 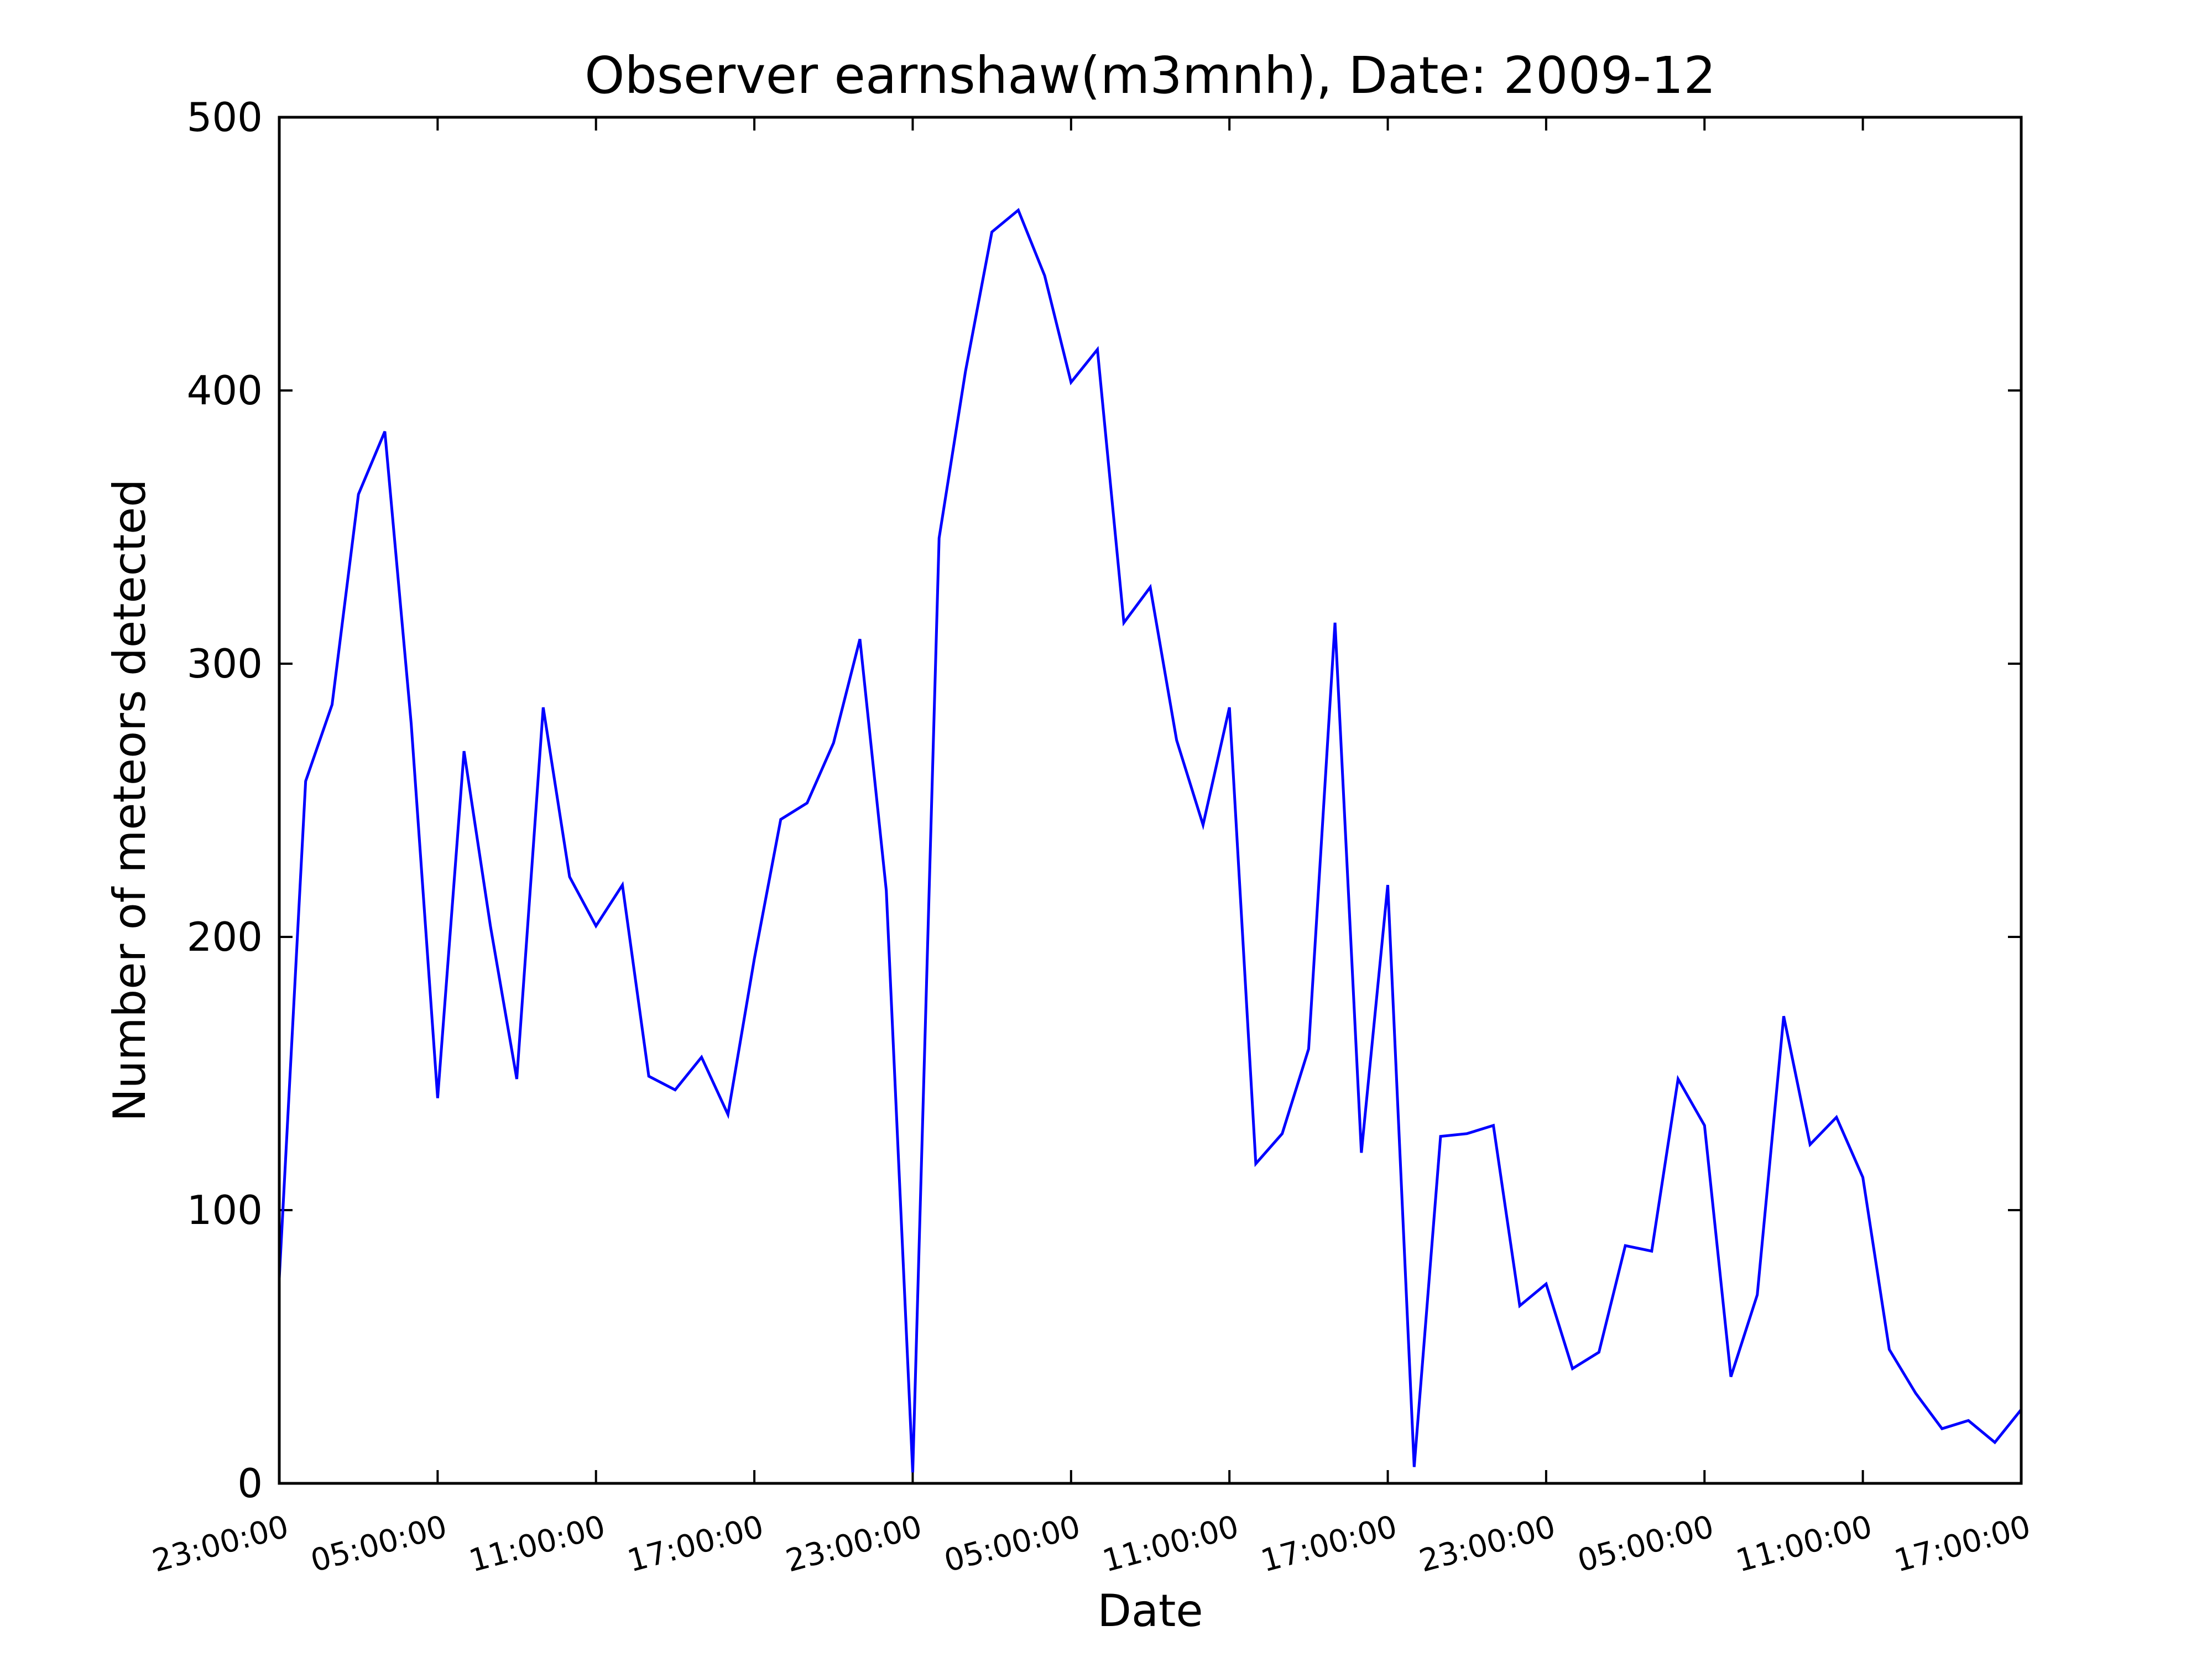 I want to click on x-axis-label: Date, so click(x=1150, y=1611).